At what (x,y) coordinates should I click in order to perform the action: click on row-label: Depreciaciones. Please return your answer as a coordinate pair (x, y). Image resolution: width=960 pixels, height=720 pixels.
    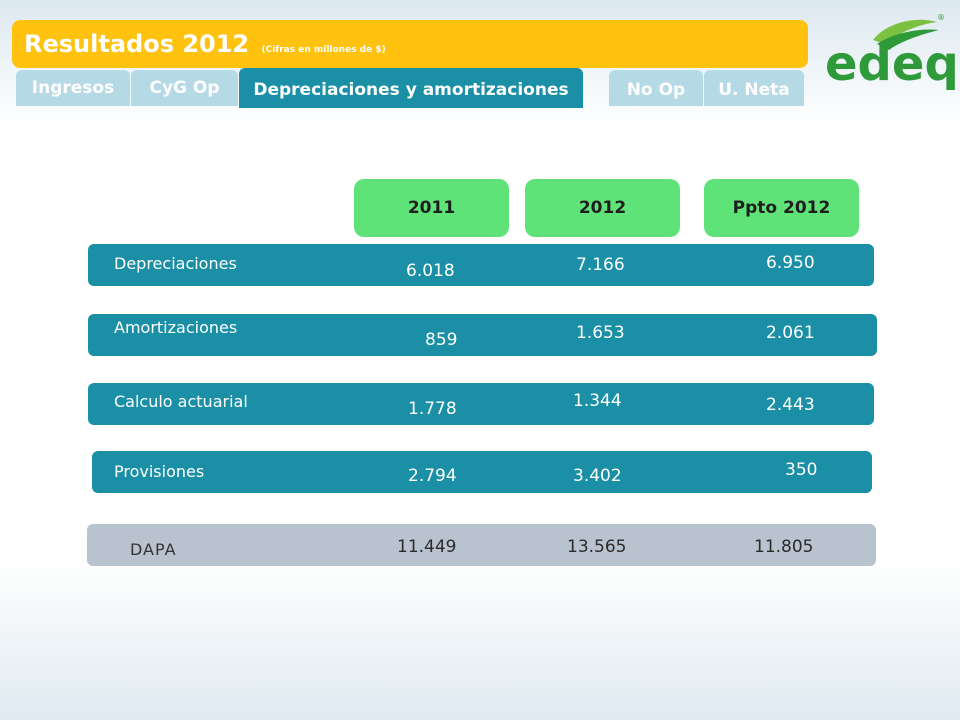
    Looking at the image, I should click on (175, 263).